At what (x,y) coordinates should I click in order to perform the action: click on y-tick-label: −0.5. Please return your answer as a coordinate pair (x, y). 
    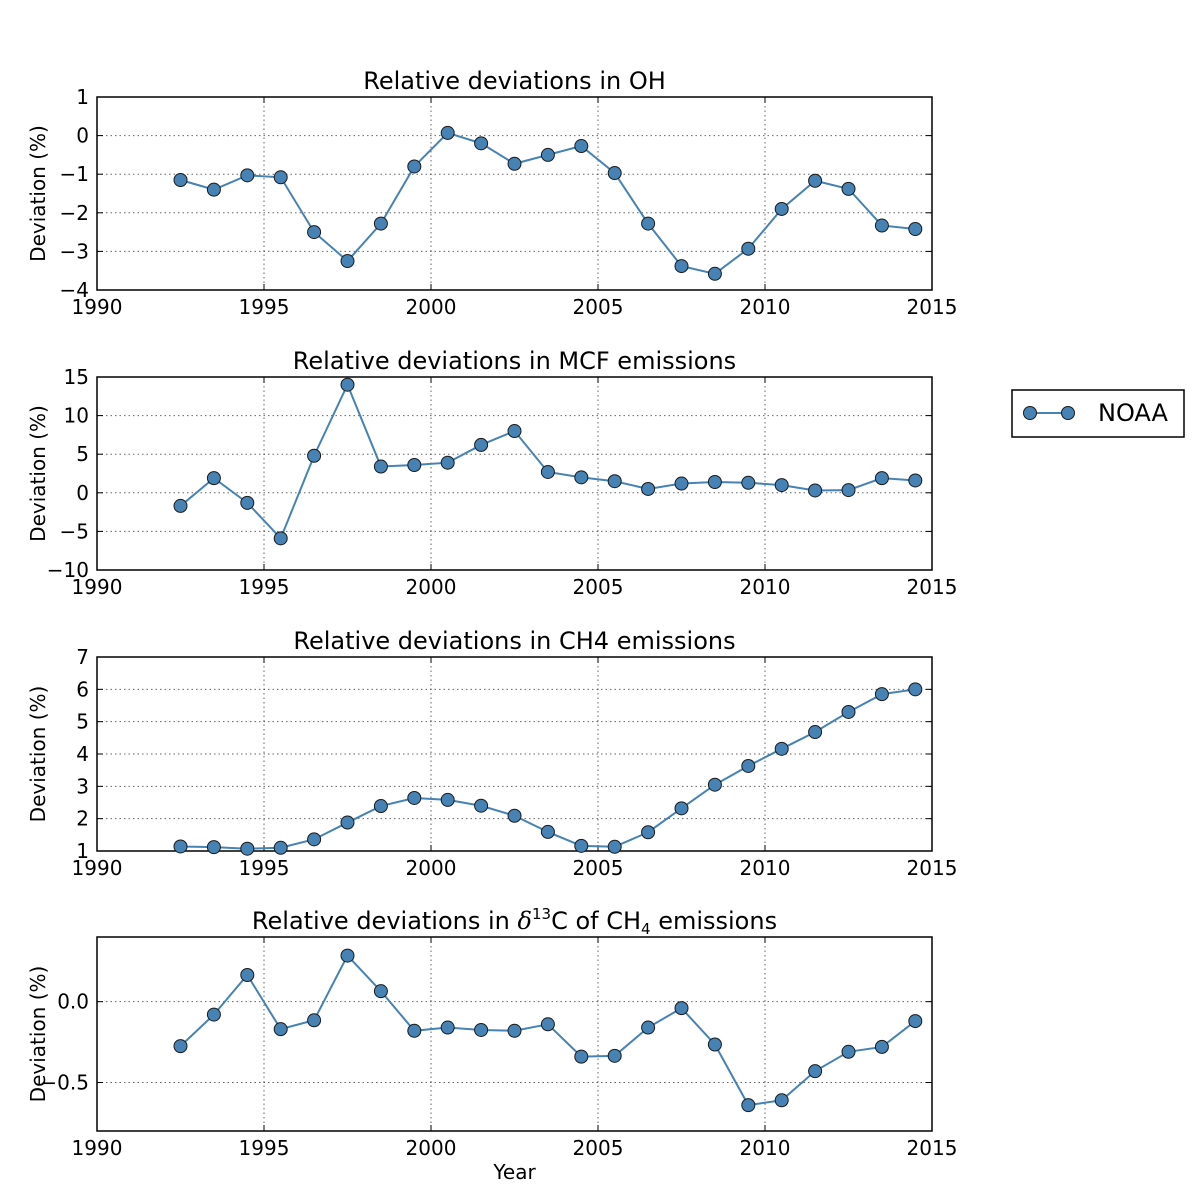
    Looking at the image, I should click on (64, 1083).